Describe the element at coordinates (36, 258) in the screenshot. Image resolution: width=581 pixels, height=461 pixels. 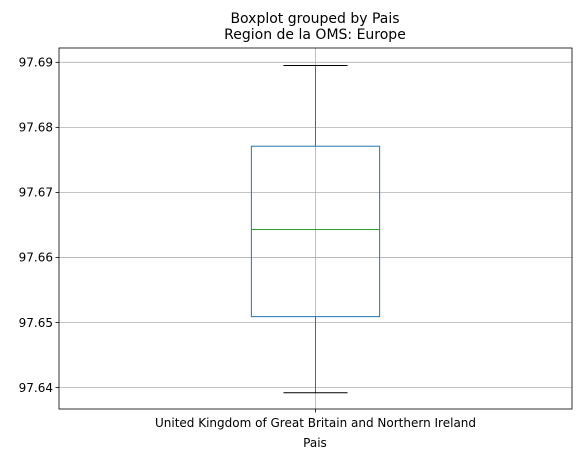
I see `y-tick-label: 97.66` at that location.